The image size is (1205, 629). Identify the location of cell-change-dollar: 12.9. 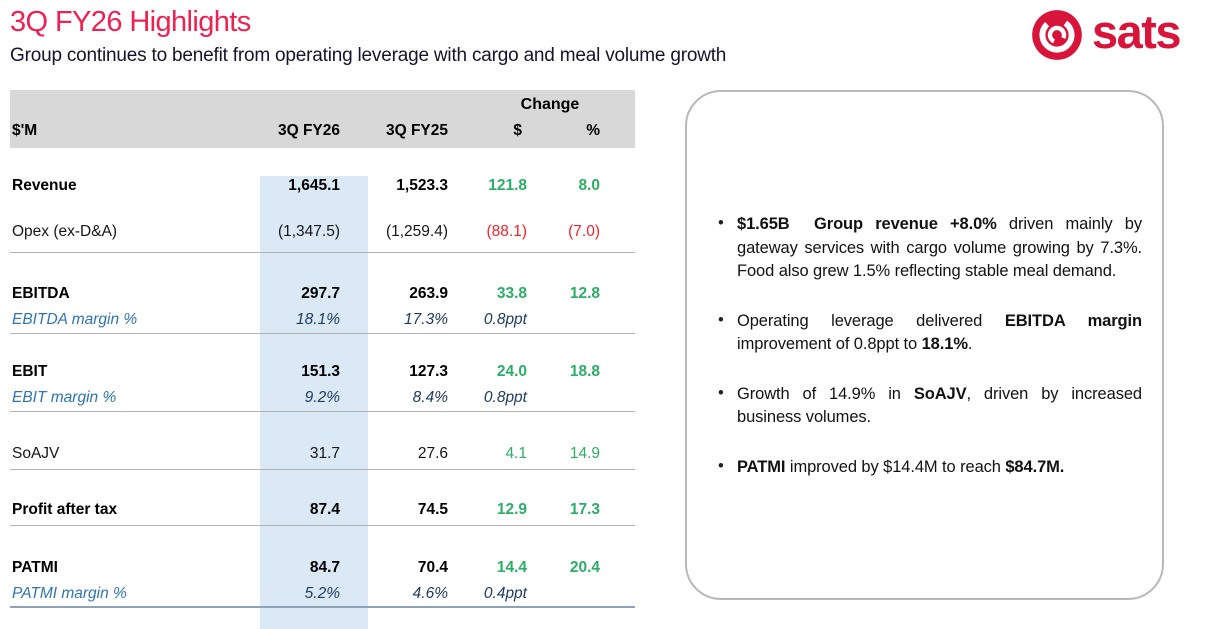
(511, 509).